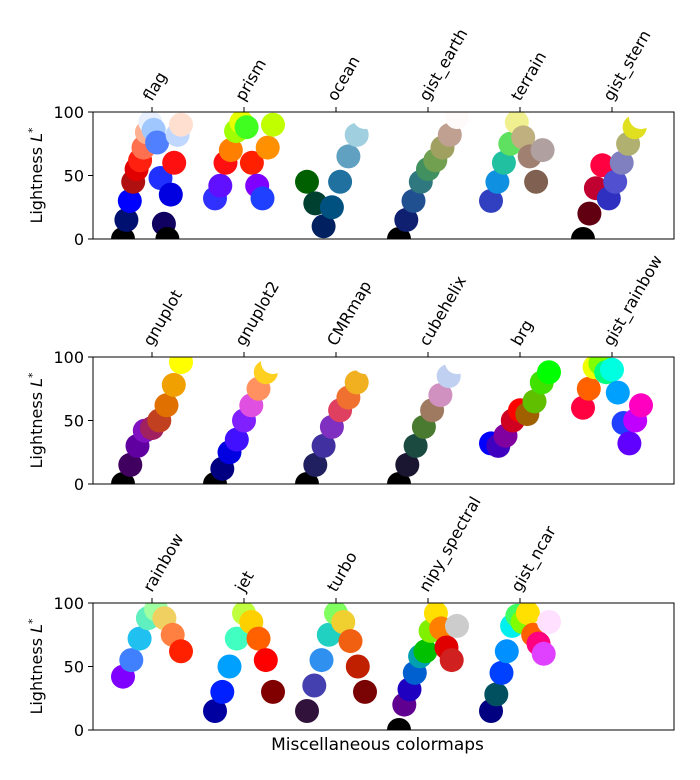 The height and width of the screenshot is (780, 700). Describe the element at coordinates (383, 666) in the screenshot. I see `axes-frame` at that location.